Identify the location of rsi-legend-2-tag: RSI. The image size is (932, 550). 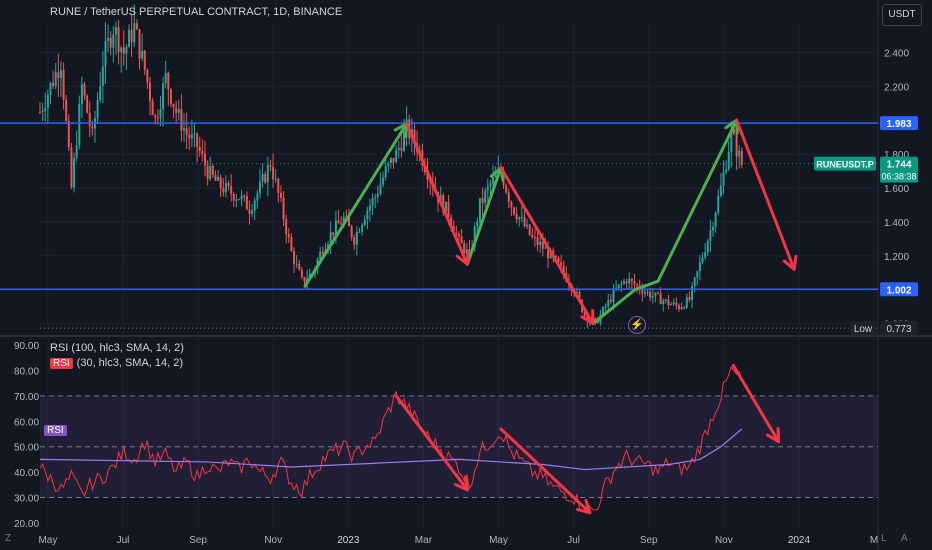
(61, 363).